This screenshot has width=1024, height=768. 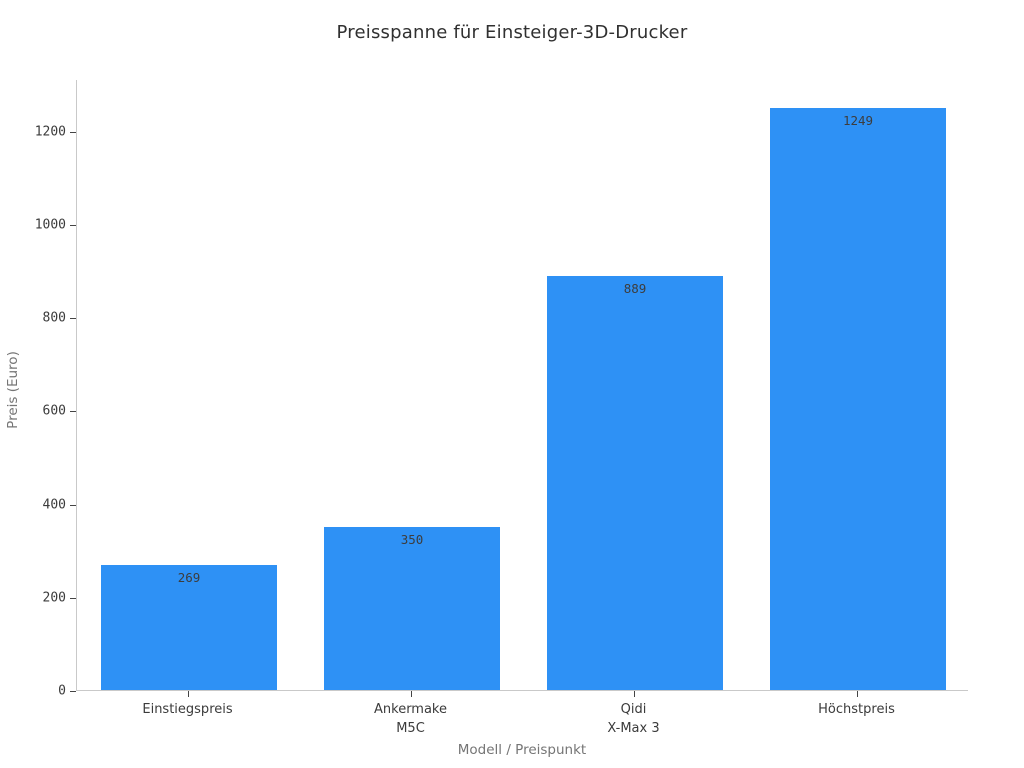 What do you see at coordinates (189, 627) in the screenshot?
I see `bar: 269` at bounding box center [189, 627].